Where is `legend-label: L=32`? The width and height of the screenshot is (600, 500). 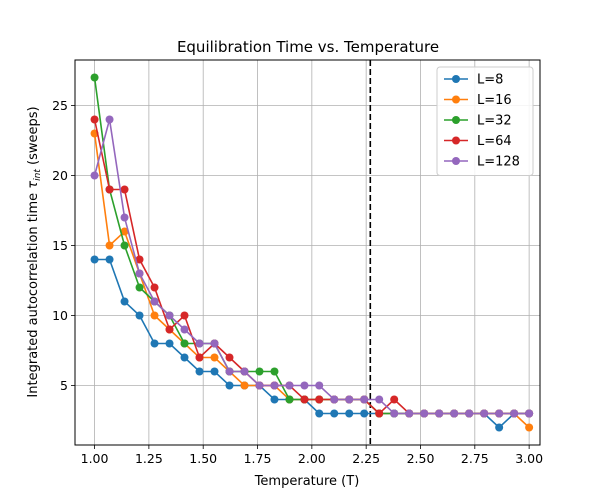 legend-label: L=32 is located at coordinates (494, 121).